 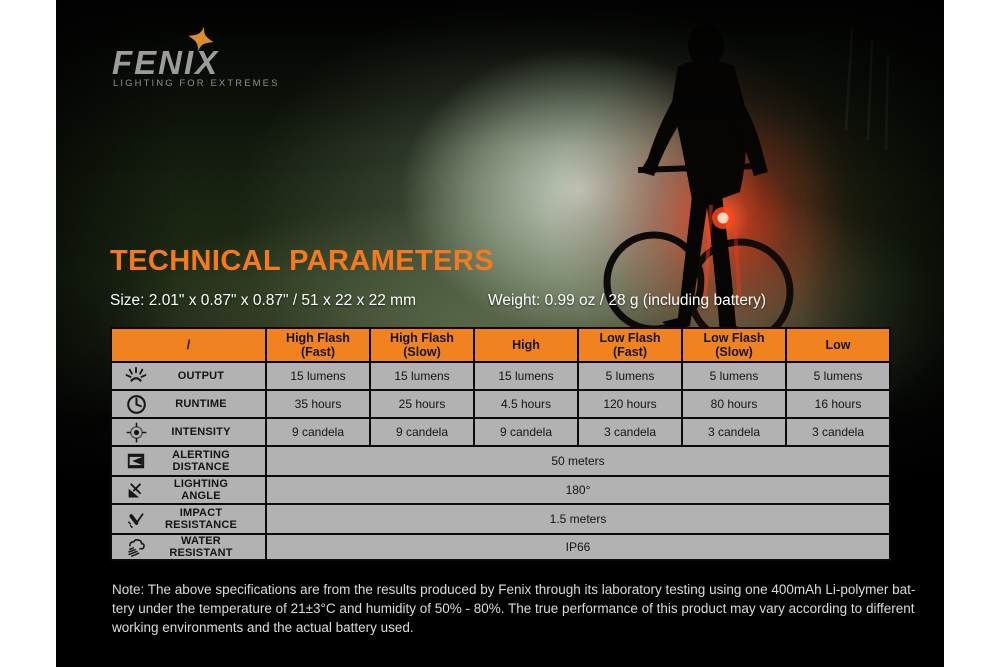 I want to click on row-label-alerting-distance: ALERTING DISTANCE, so click(x=188, y=461).